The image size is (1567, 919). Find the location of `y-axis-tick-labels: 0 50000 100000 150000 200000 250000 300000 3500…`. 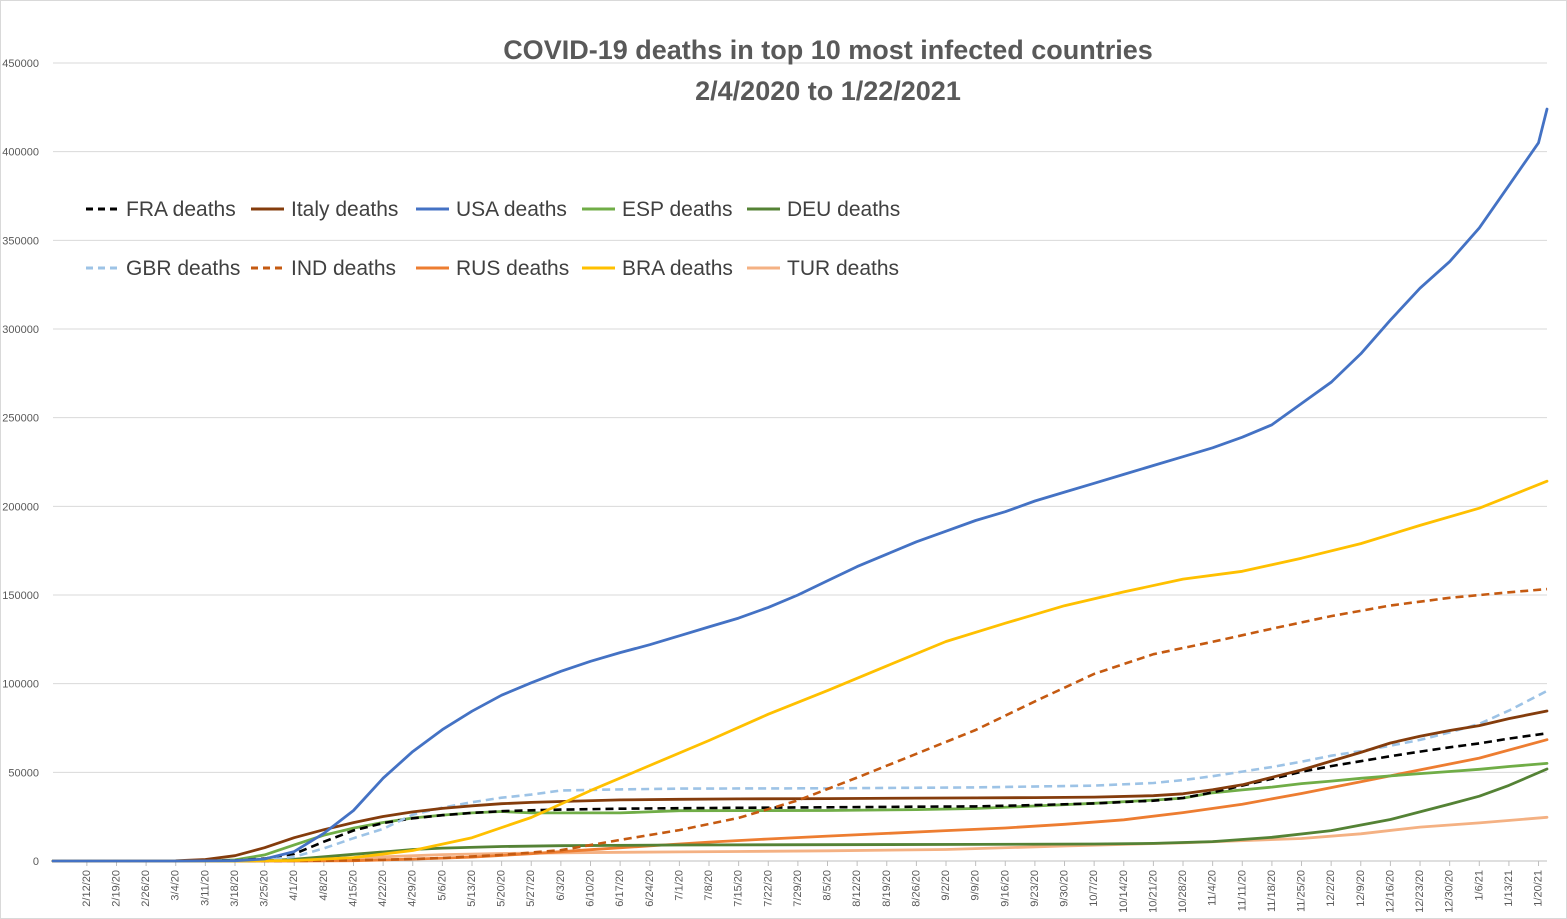

y-axis-tick-labels: 0 50000 100000 150000 200000 250000 300000 3500… is located at coordinates (20, 463).